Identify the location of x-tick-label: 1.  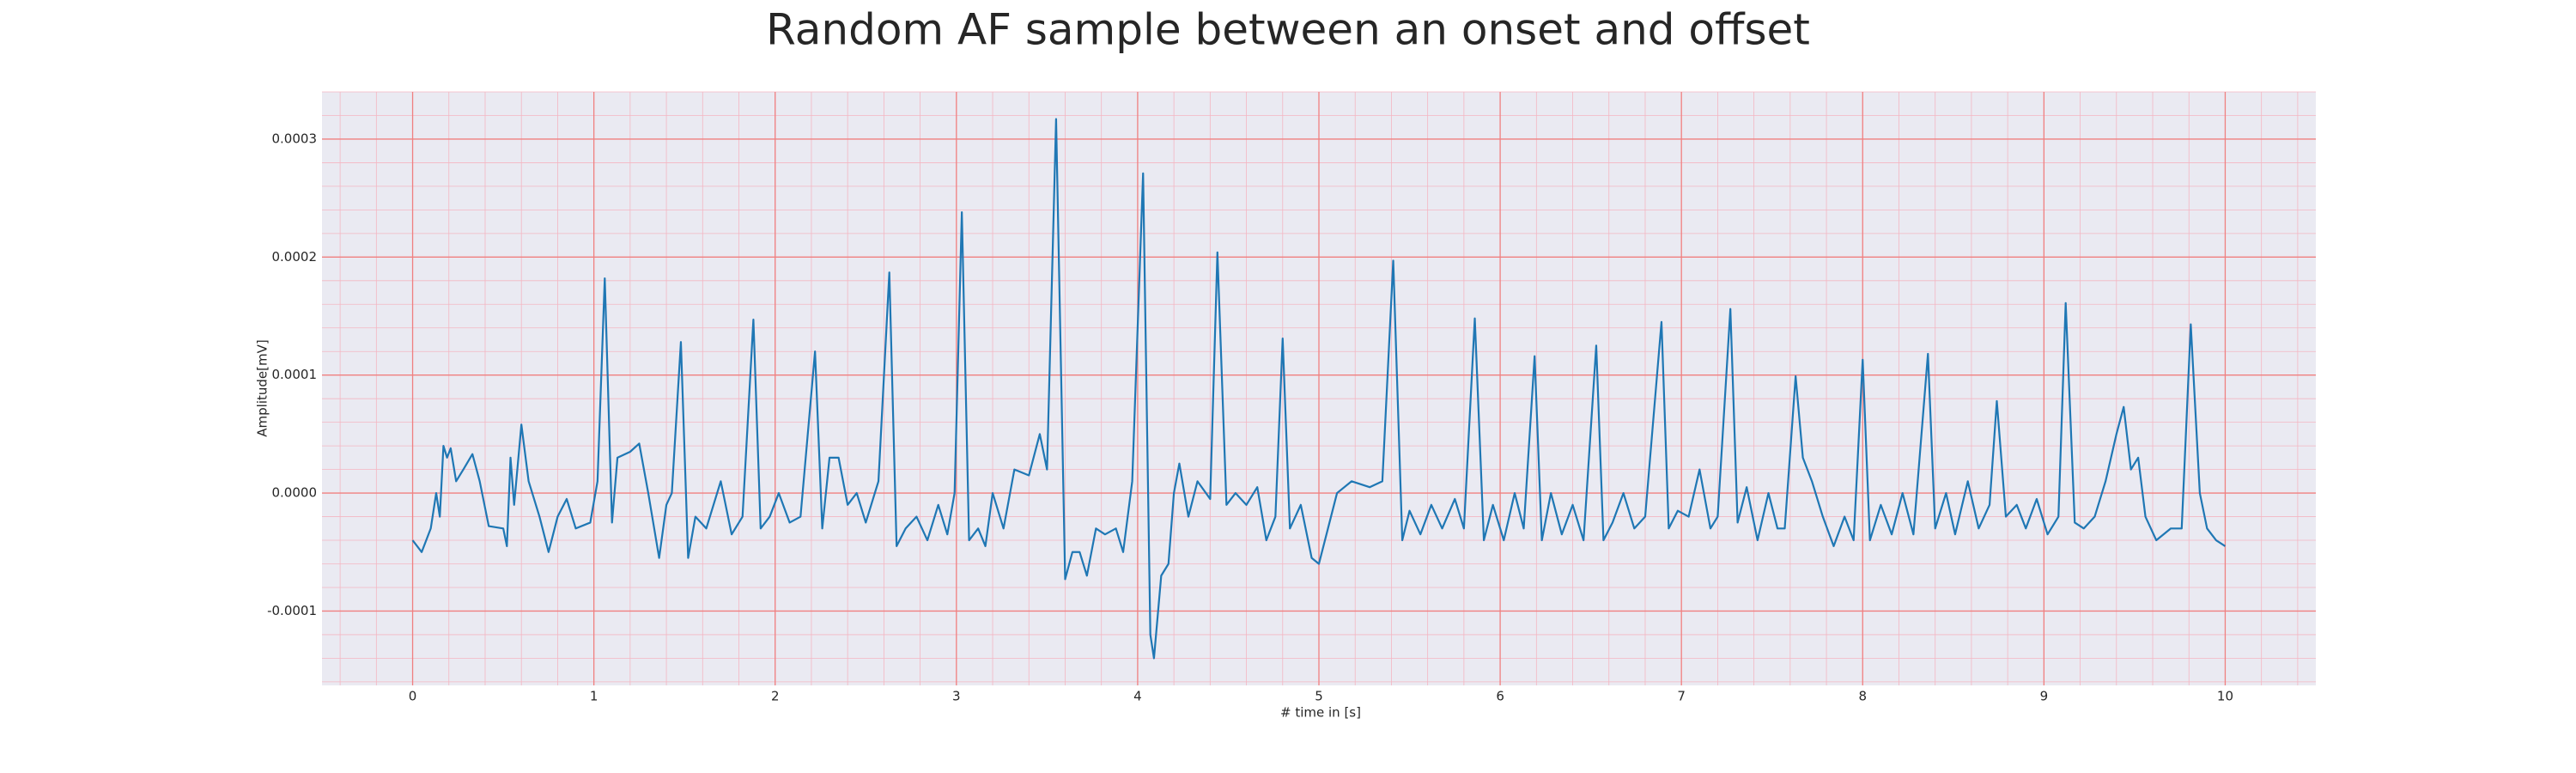
(594, 696).